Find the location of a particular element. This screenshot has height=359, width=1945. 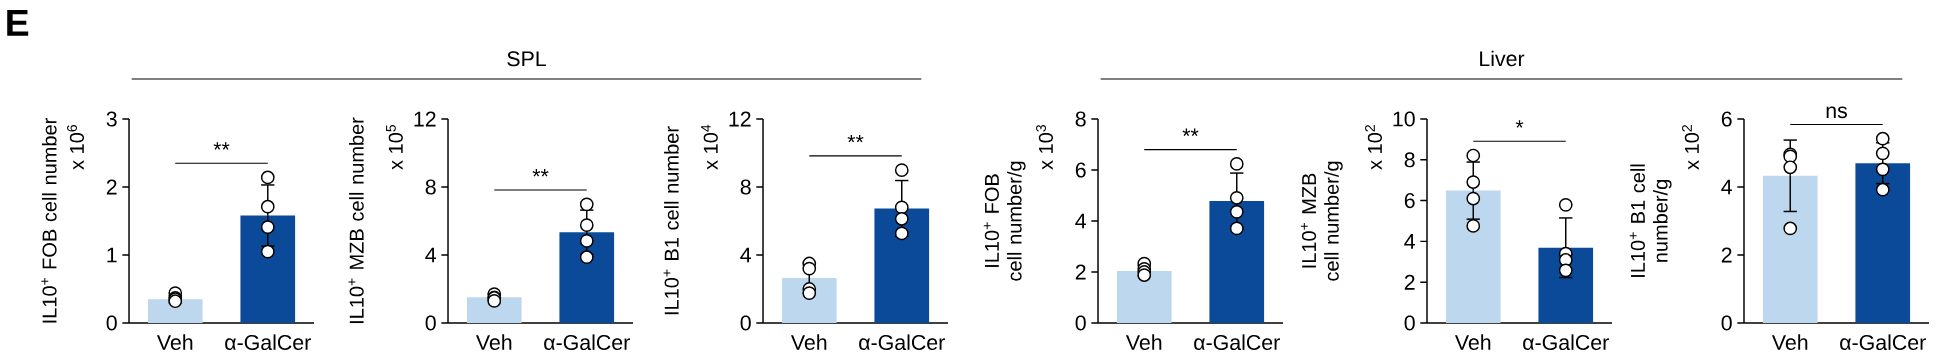

text: x 10$^{3}$ is located at coordinates (1044, 147).